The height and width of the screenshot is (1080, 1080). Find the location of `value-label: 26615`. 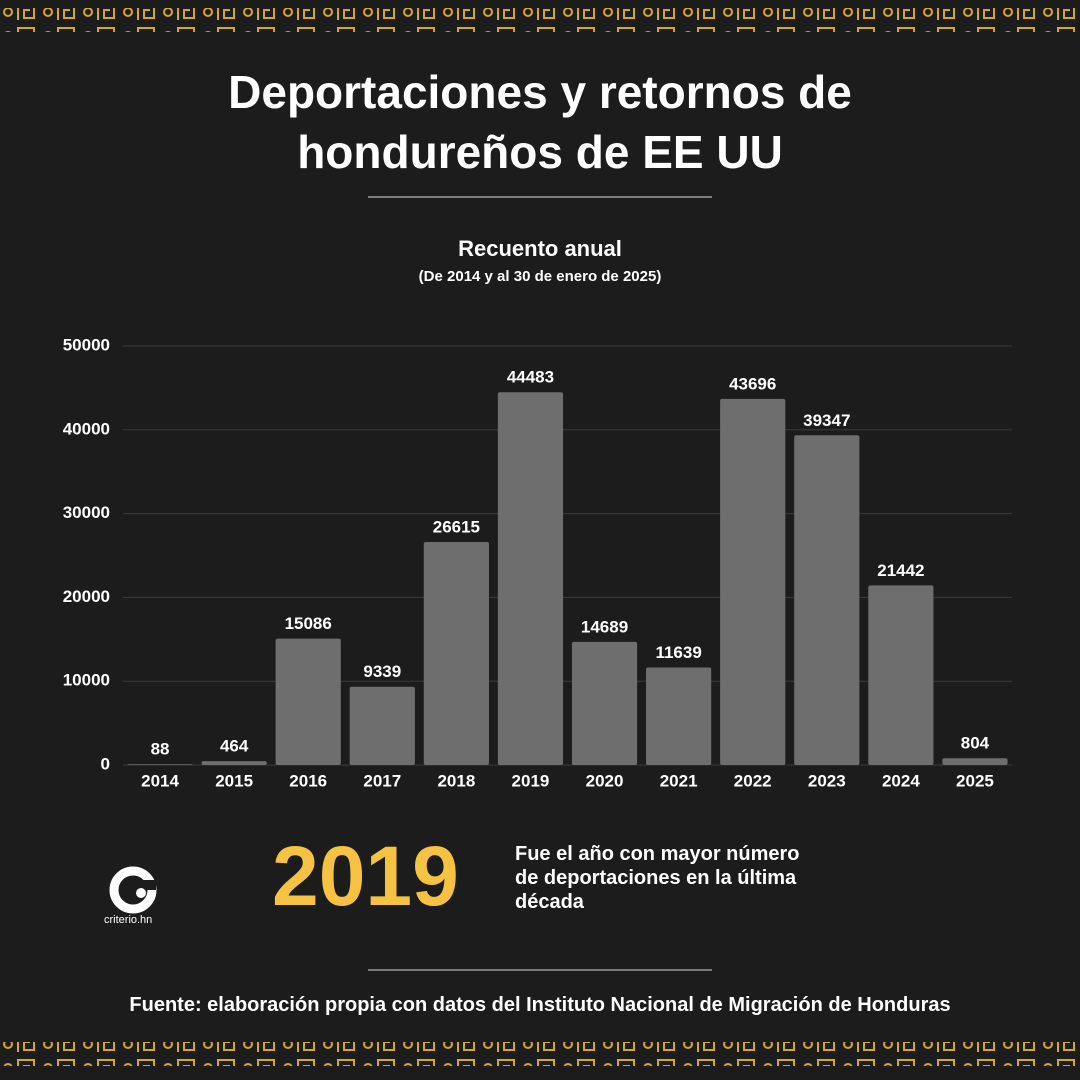

value-label: 26615 is located at coordinates (456, 526).